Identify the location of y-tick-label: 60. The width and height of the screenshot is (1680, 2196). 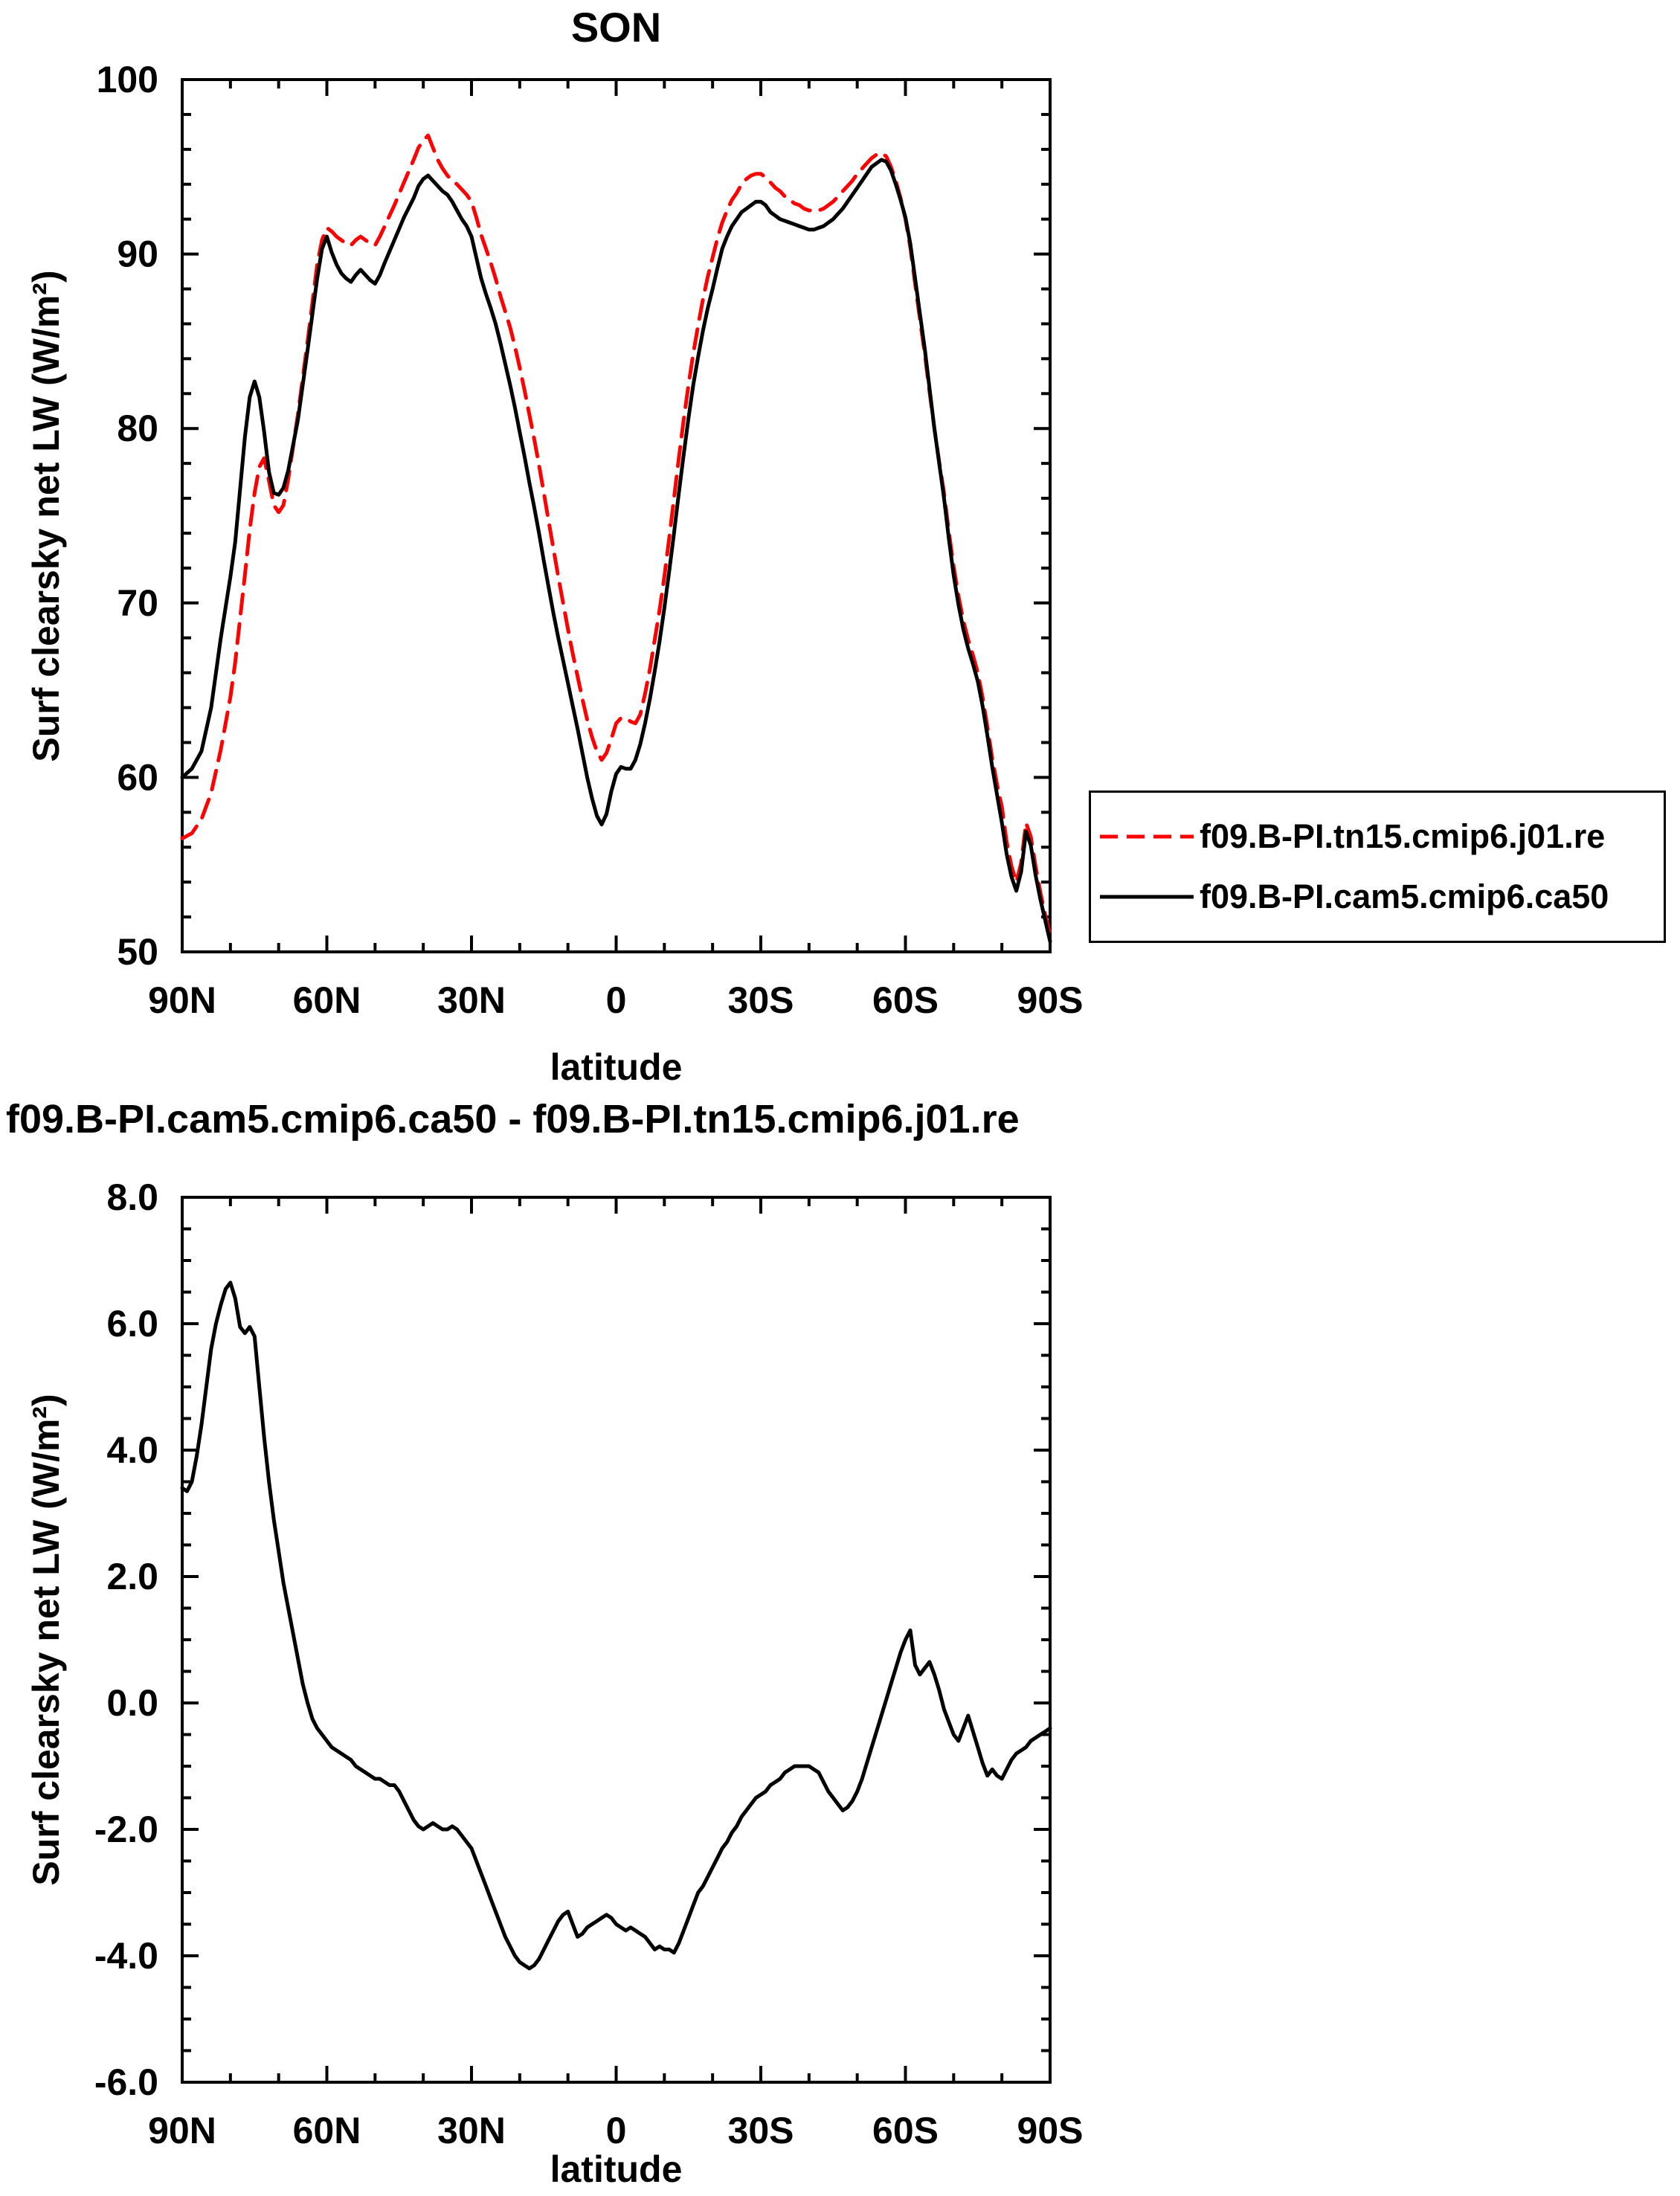
(137, 777).